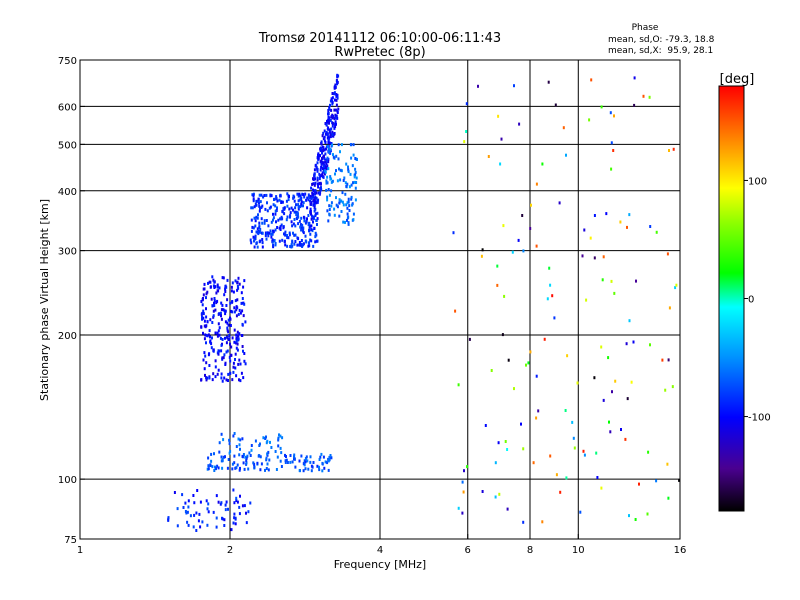 The height and width of the screenshot is (600, 800). I want to click on x-tick-label: 4, so click(380, 550).